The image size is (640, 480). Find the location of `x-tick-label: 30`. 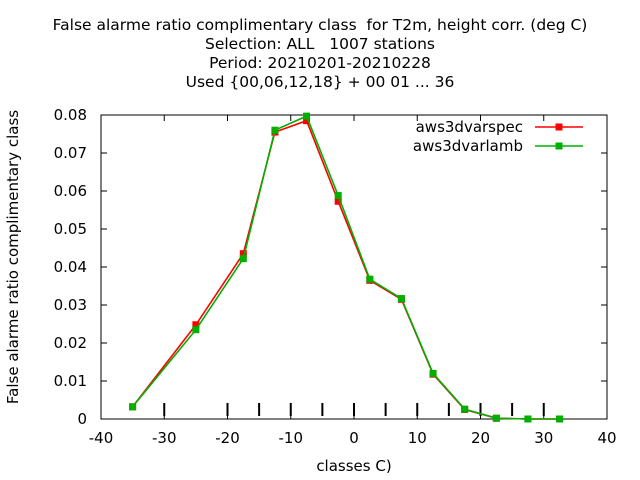

x-tick-label: 30 is located at coordinates (543, 438).